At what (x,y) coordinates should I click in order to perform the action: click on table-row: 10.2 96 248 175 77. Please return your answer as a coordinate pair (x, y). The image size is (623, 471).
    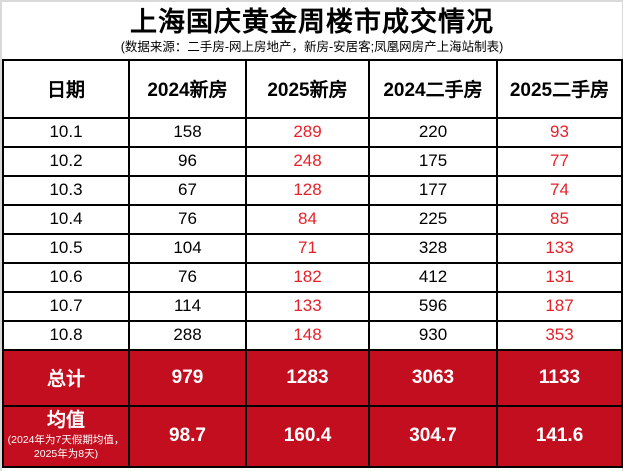
    Looking at the image, I should click on (312, 161).